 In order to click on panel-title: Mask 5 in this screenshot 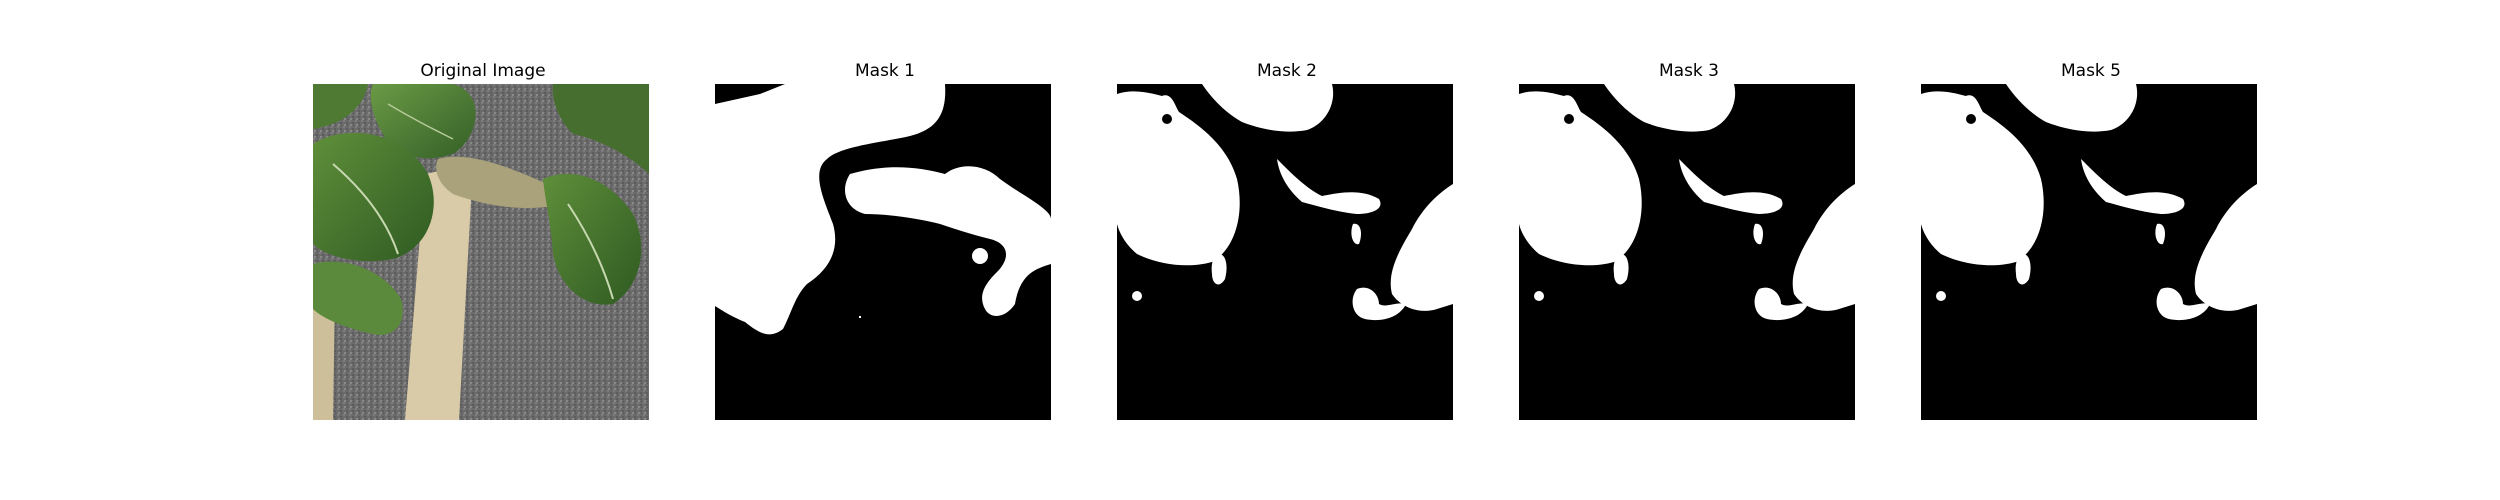, I will do `click(2090, 71)`.